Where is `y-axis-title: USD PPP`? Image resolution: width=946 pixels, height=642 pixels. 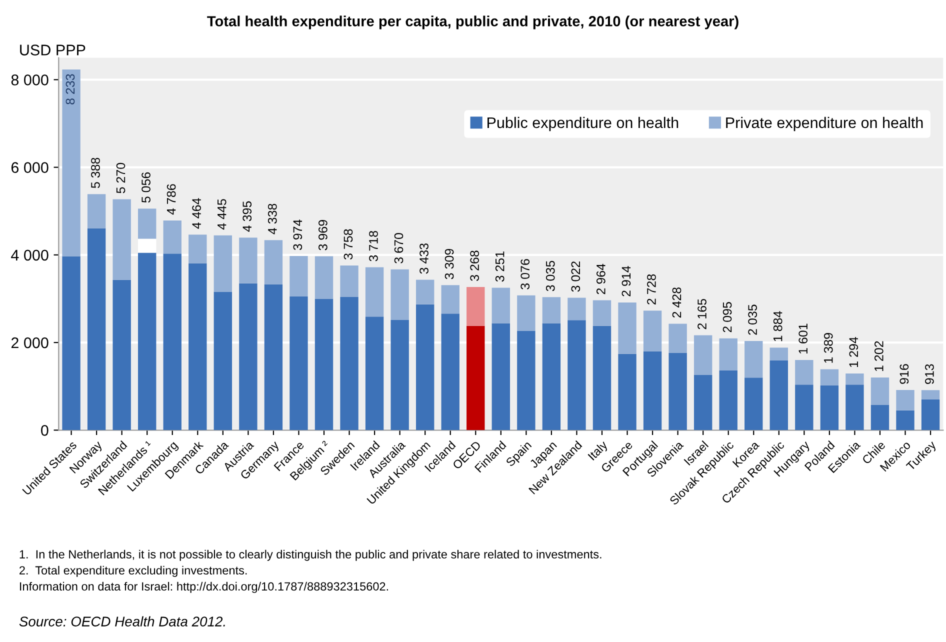 y-axis-title: USD PPP is located at coordinates (53, 50).